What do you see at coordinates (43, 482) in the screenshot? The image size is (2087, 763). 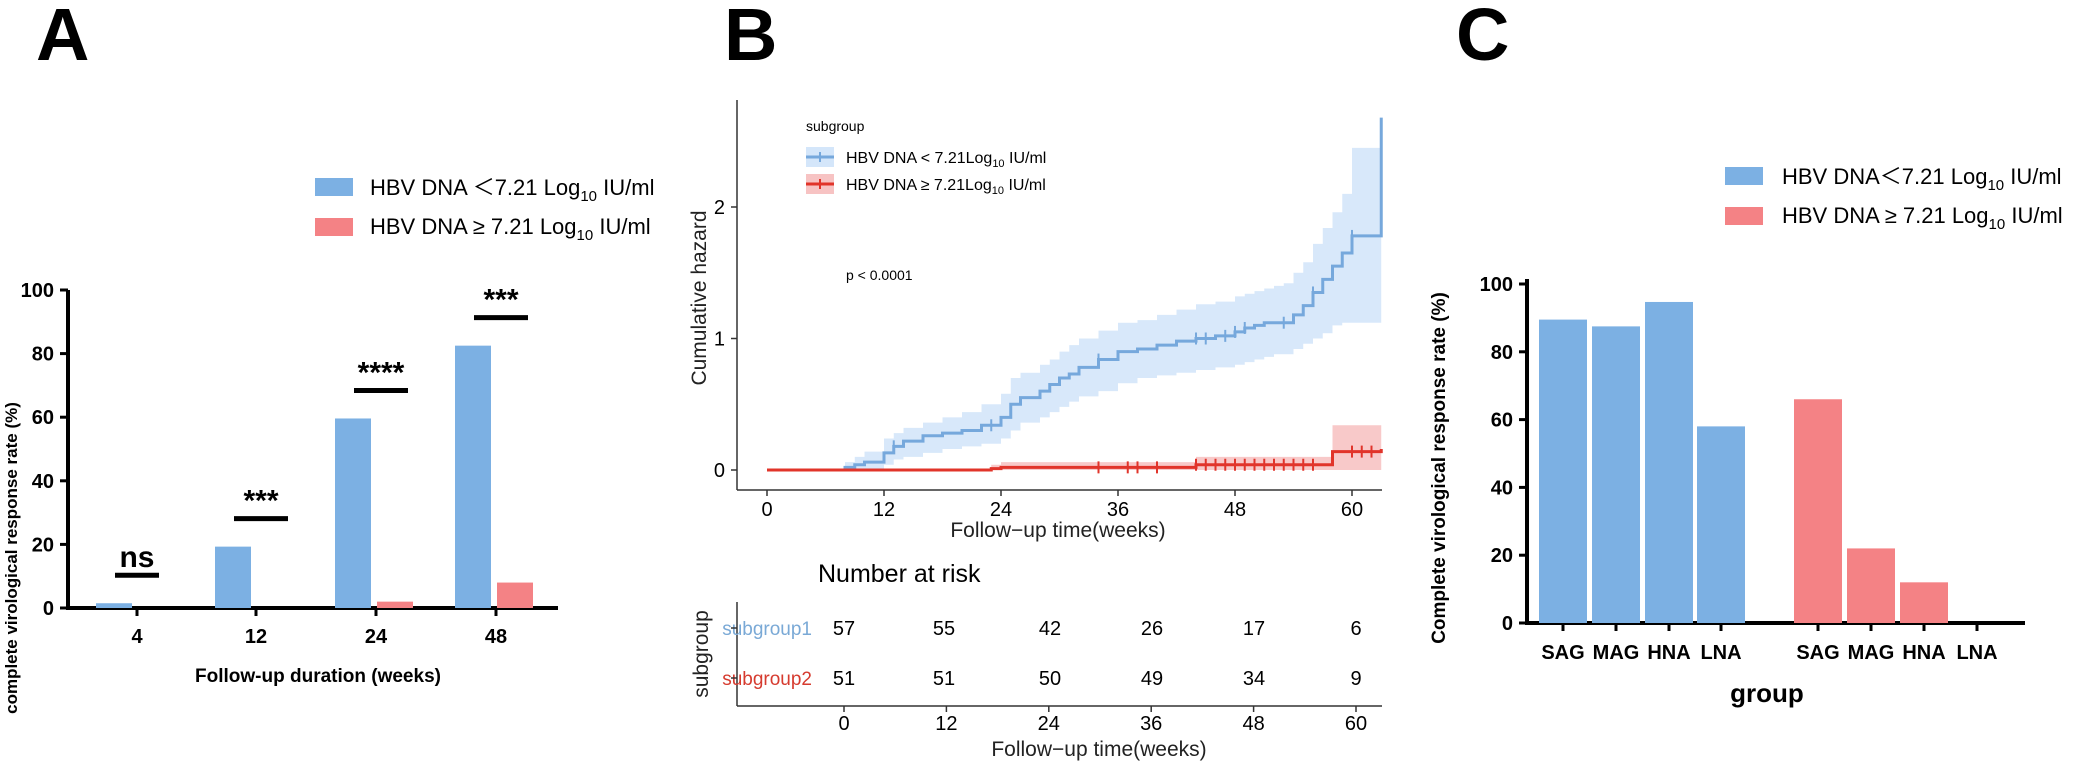 I see `panel-a-y-tick-label: 40` at bounding box center [43, 482].